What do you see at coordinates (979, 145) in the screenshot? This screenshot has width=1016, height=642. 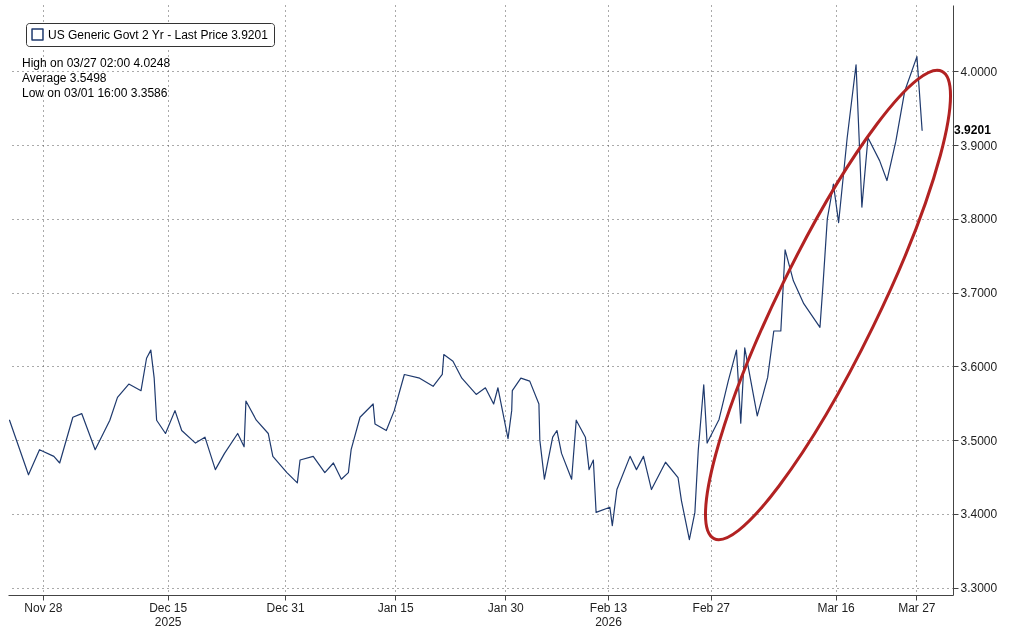 I see `y-tick-label: 3.9000` at bounding box center [979, 145].